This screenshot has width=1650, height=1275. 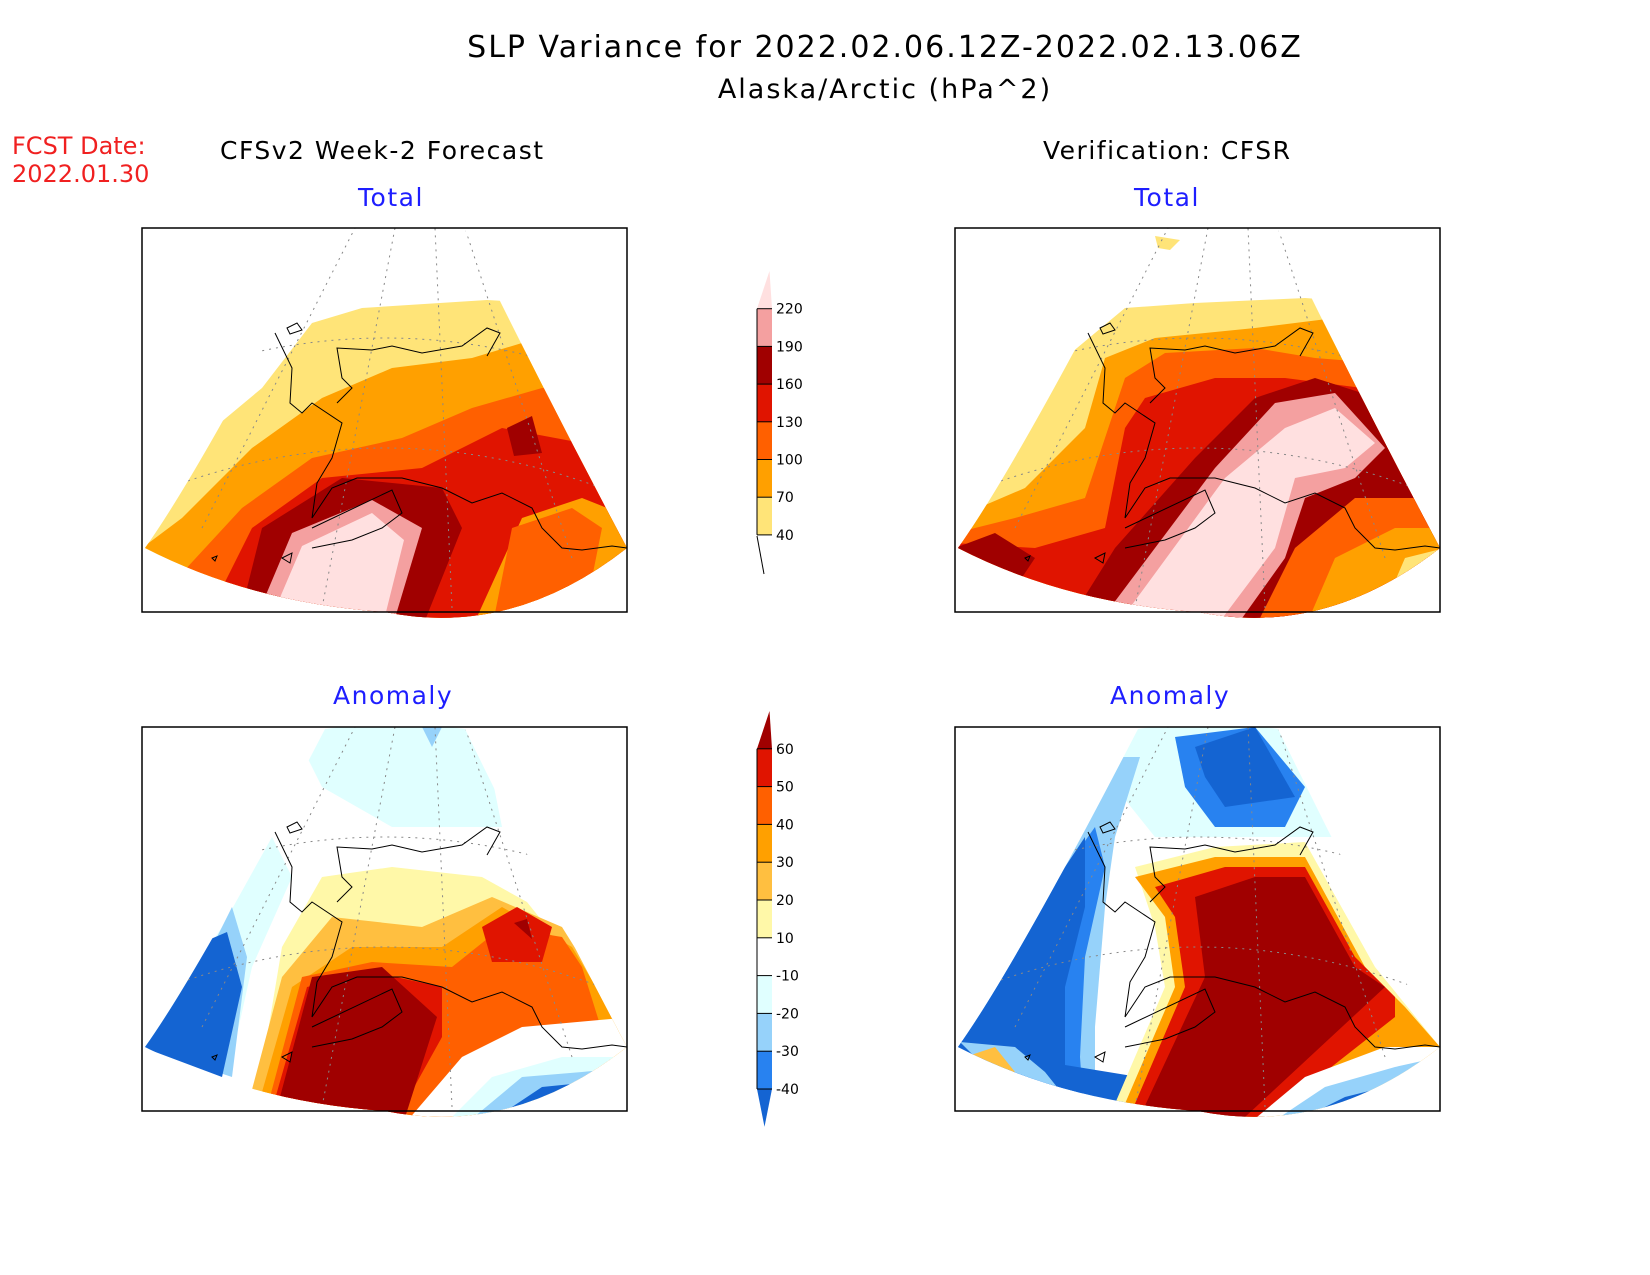 What do you see at coordinates (785, 750) in the screenshot?
I see `colorbar-tick-label: 60` at bounding box center [785, 750].